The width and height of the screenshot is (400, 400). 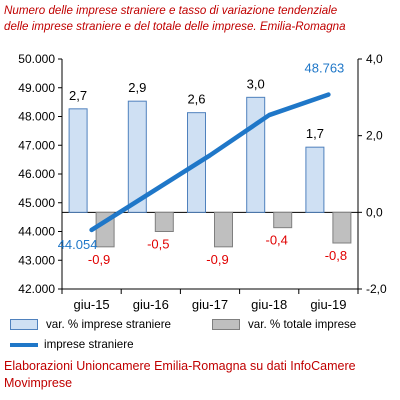 What do you see at coordinates (36, 174) in the screenshot?
I see `y-left-tick-label: 46.000` at bounding box center [36, 174].